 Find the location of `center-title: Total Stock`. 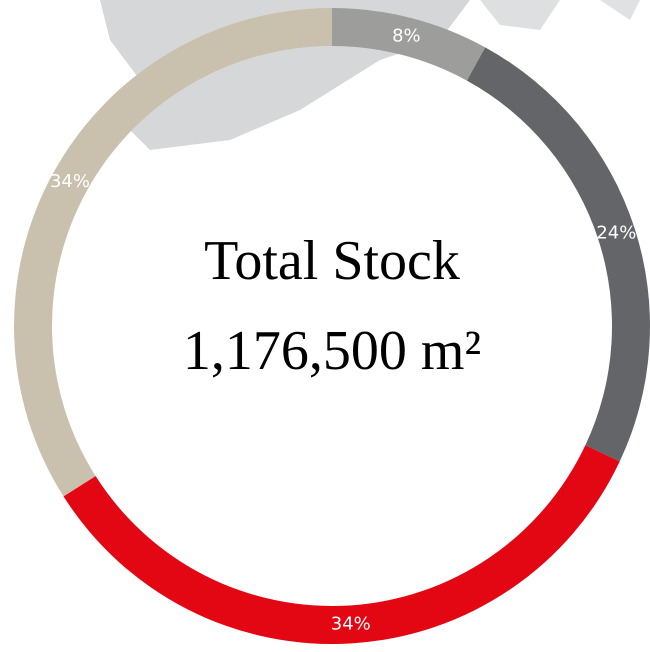

center-title: Total Stock is located at coordinates (332, 261).